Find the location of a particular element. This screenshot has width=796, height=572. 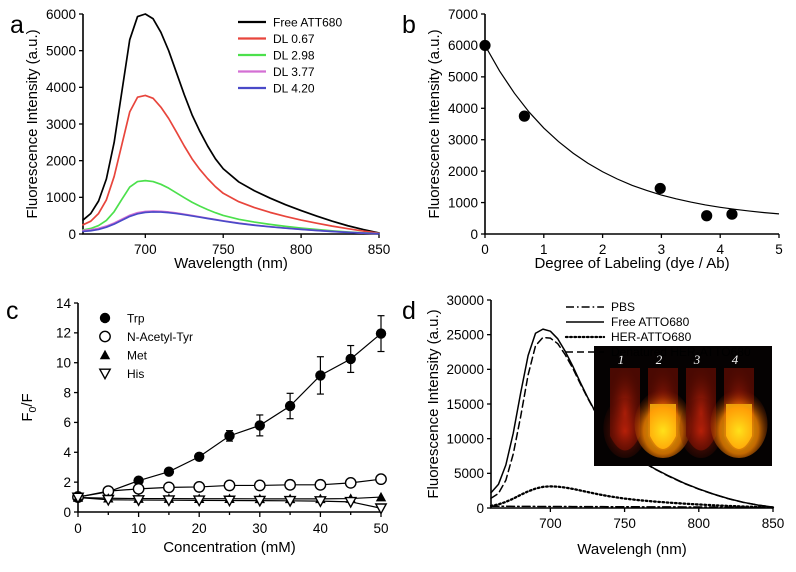

legend-label-c-3: His is located at coordinates (135, 374).